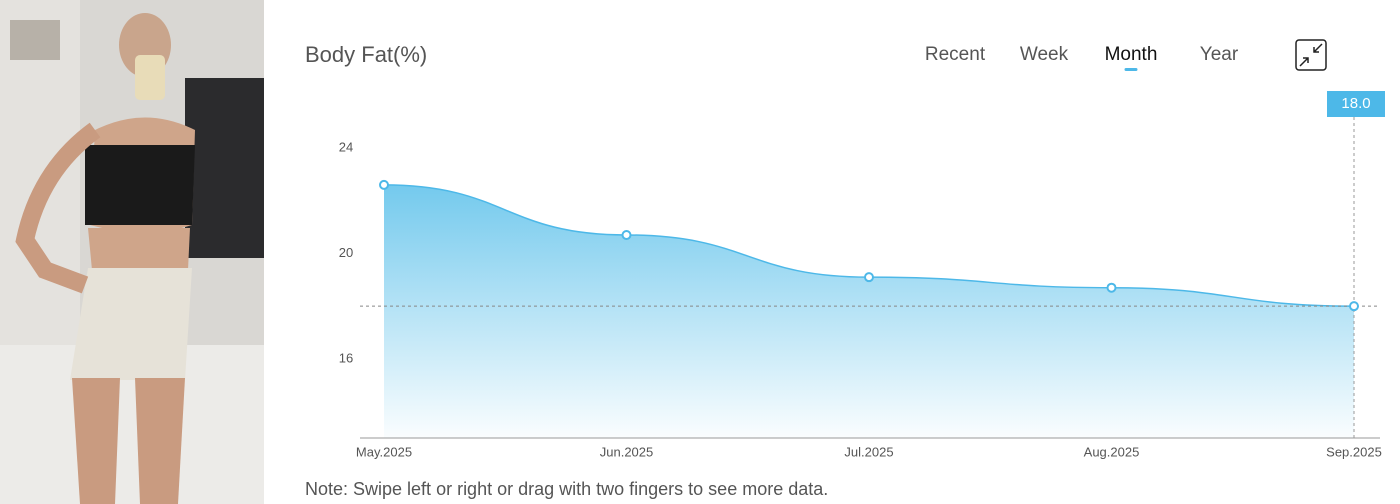 This screenshot has width=1400, height=504. I want to click on value-label-box, so click(1356, 104).